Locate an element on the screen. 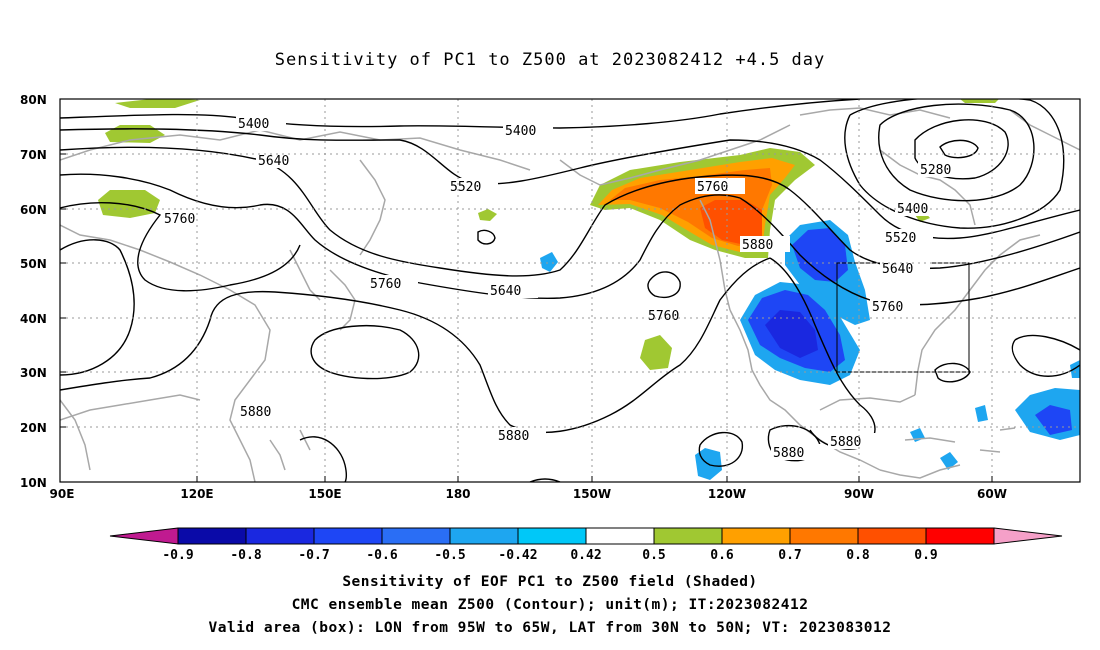 This screenshot has width=1100, height=650. shade-green-siberia is located at coordinates (129, 204).